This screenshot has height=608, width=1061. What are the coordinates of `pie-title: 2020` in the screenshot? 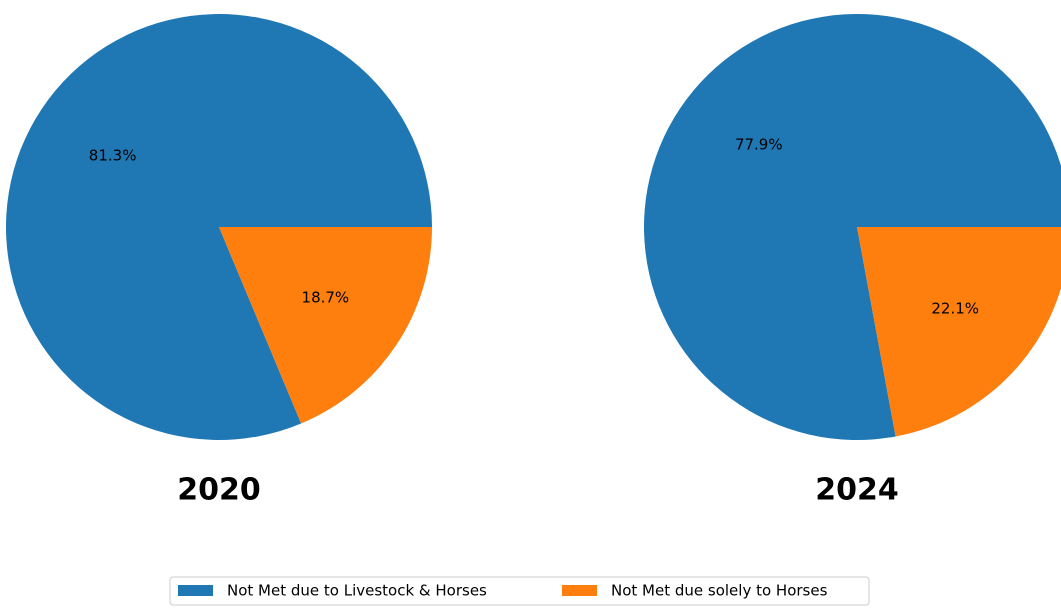 It's located at (219, 490).